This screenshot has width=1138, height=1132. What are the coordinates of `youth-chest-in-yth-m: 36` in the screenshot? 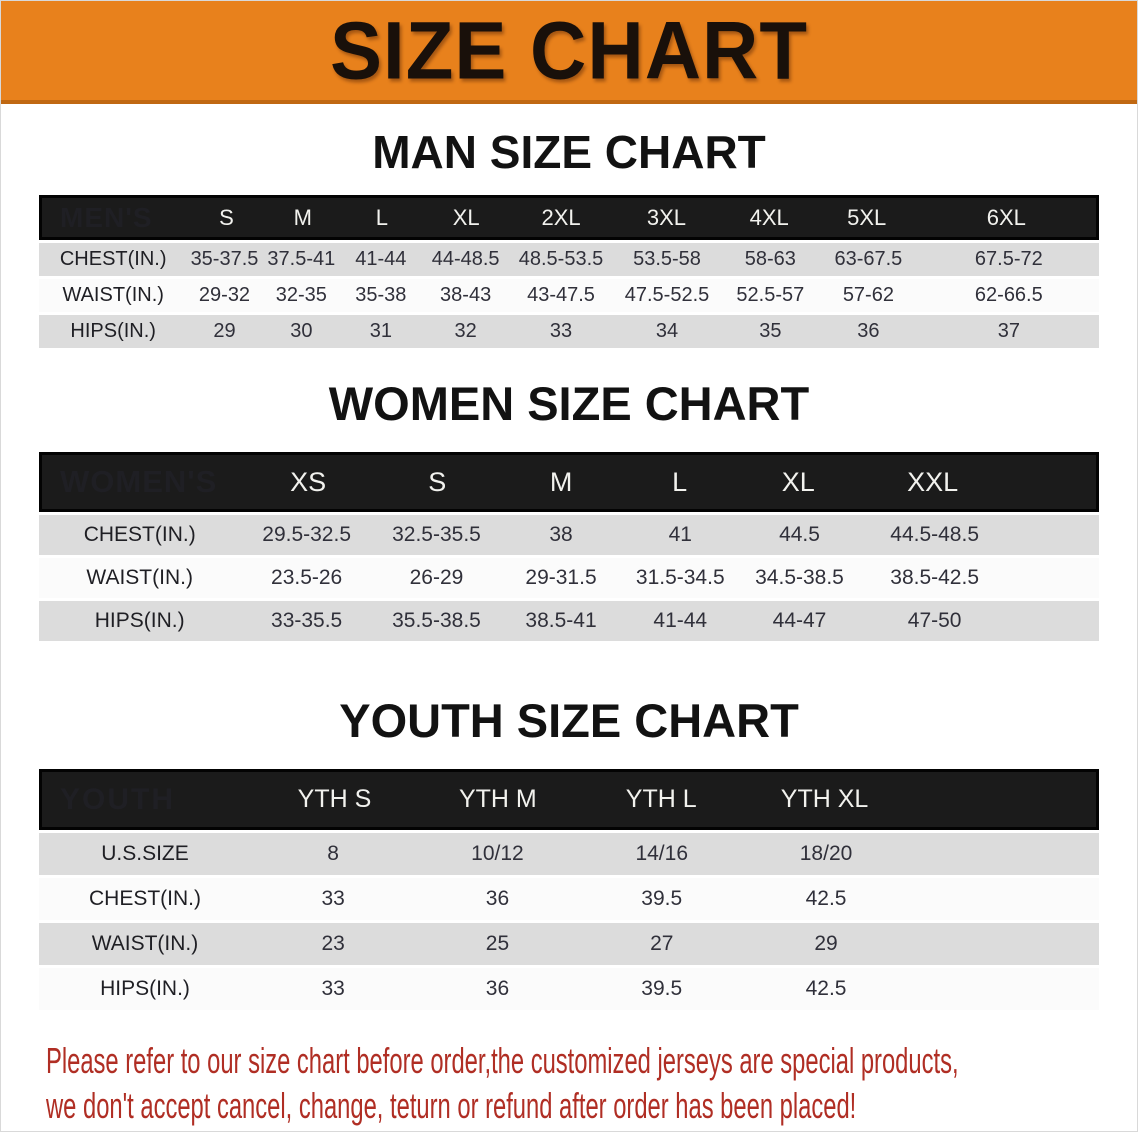 It's located at (497, 898).